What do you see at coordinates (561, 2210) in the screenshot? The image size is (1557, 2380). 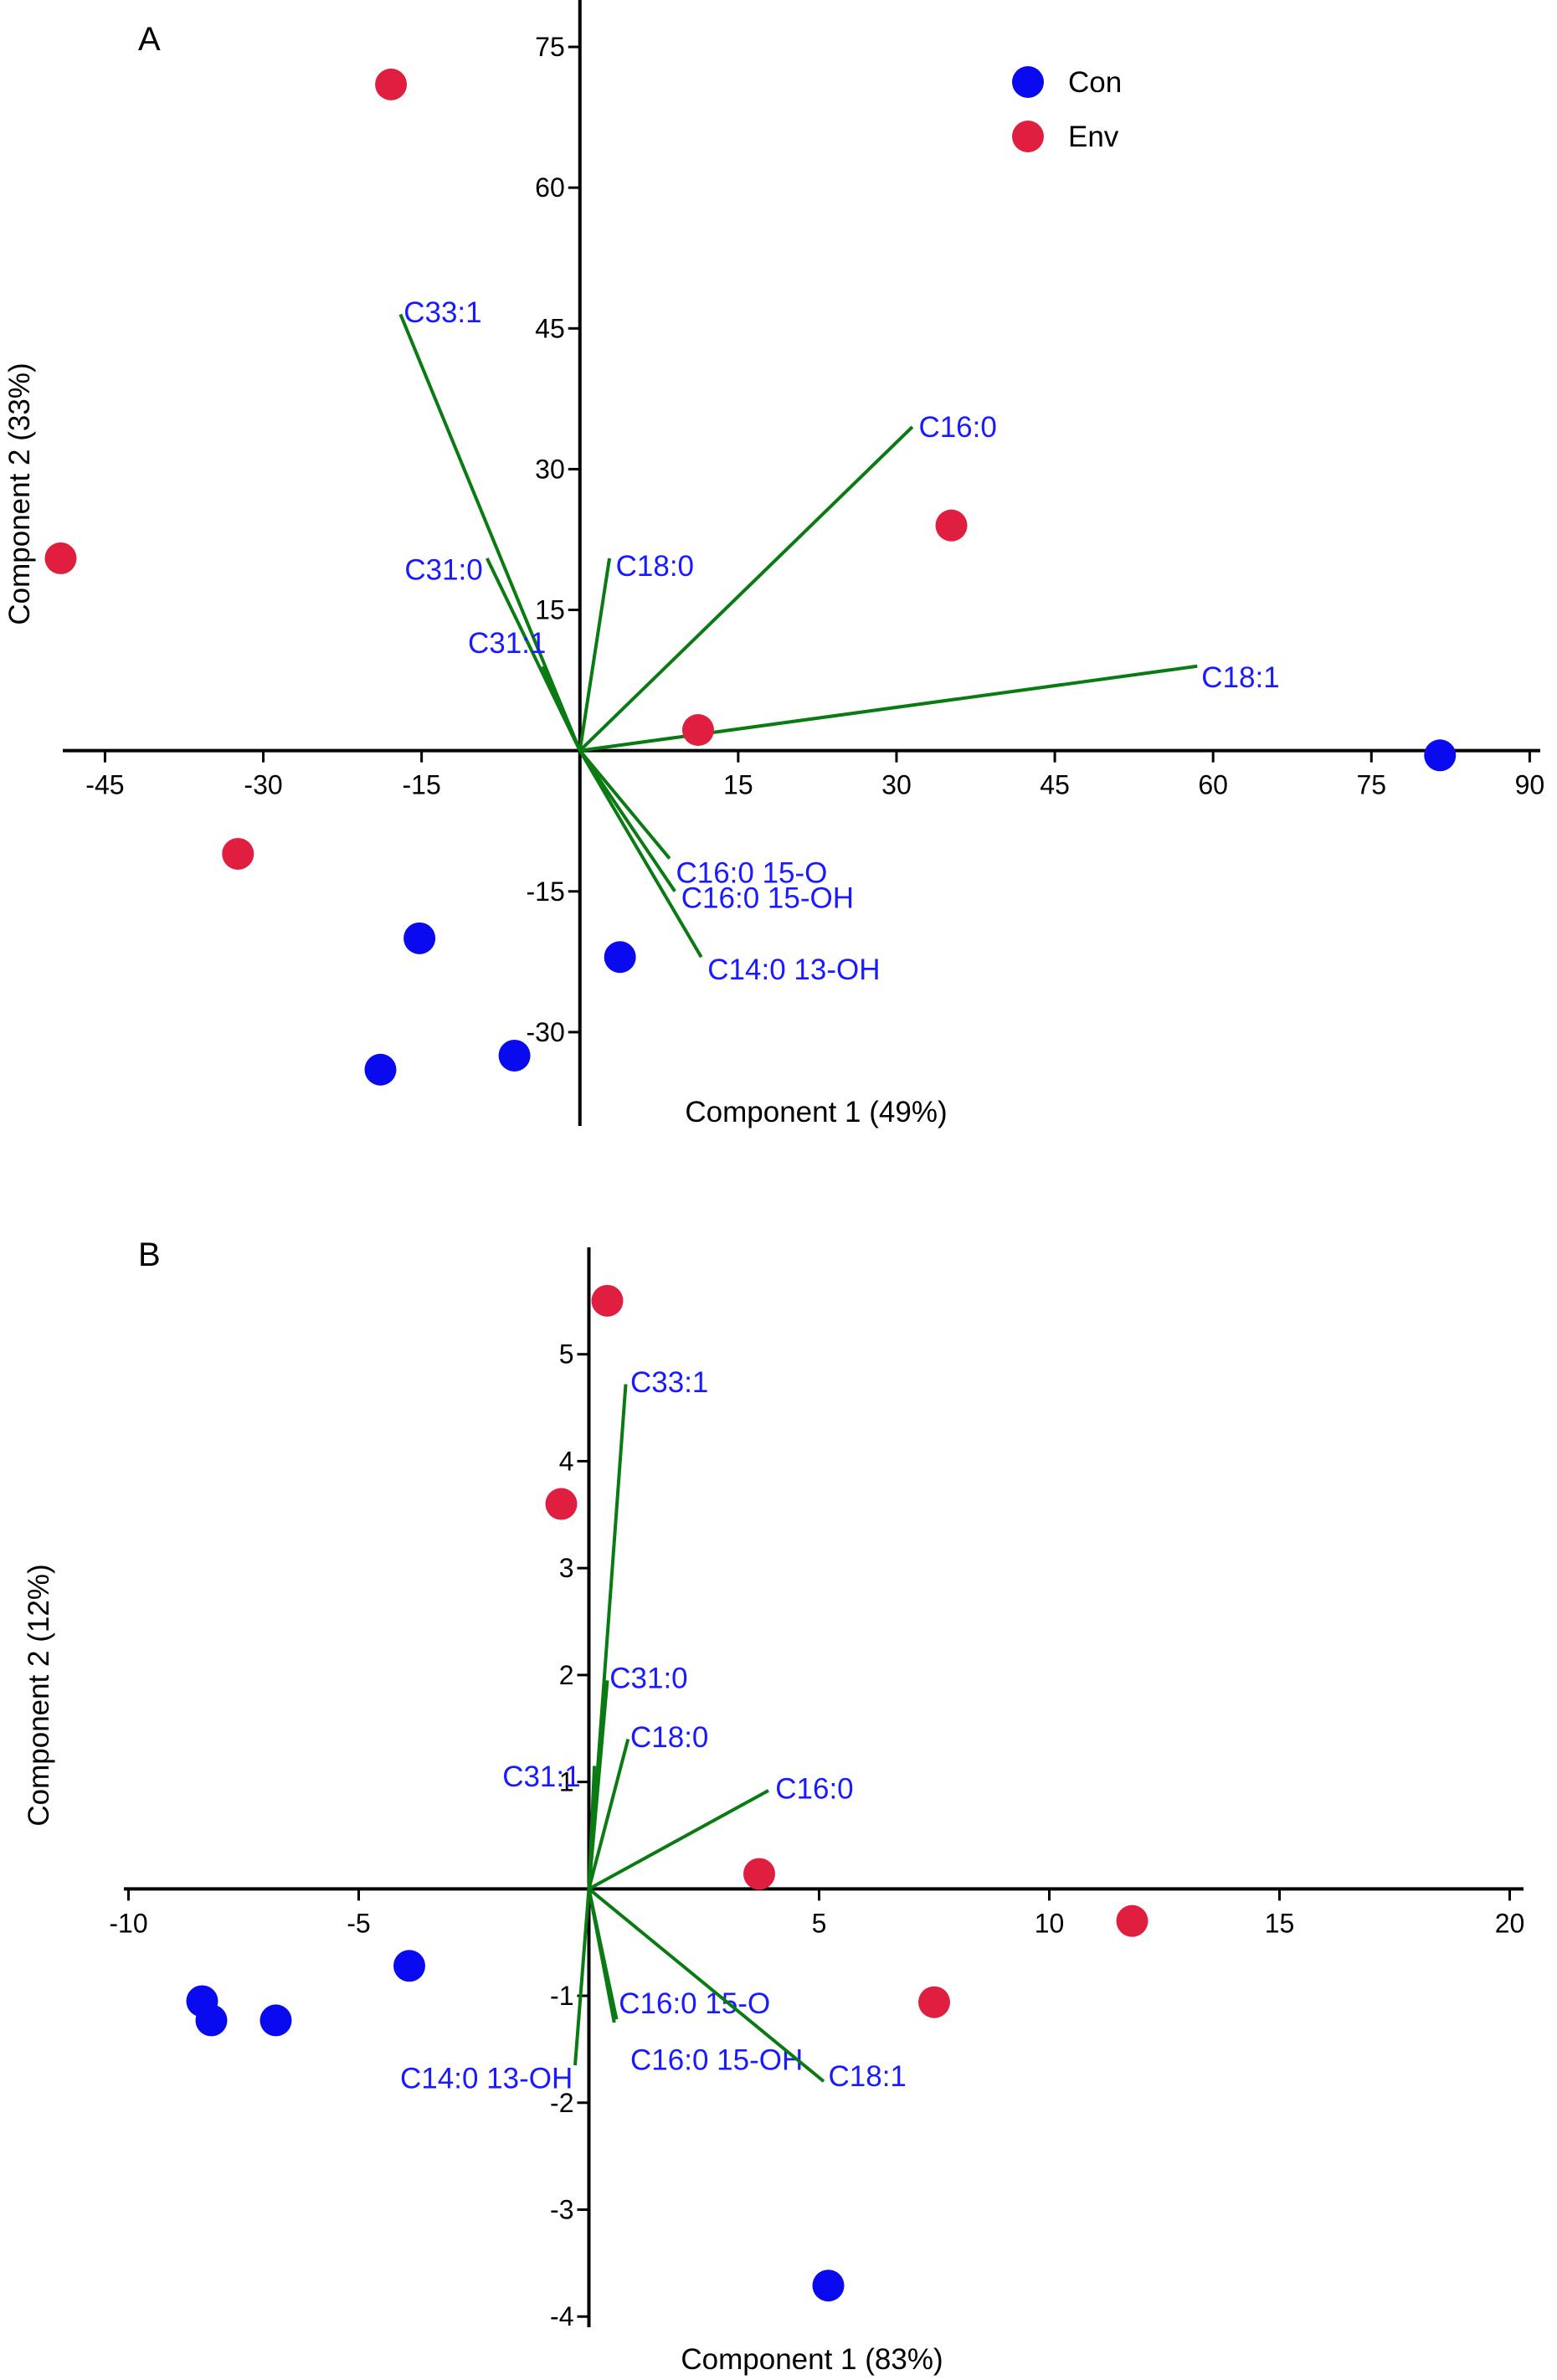 I see `y-tick-label: -3` at bounding box center [561, 2210].